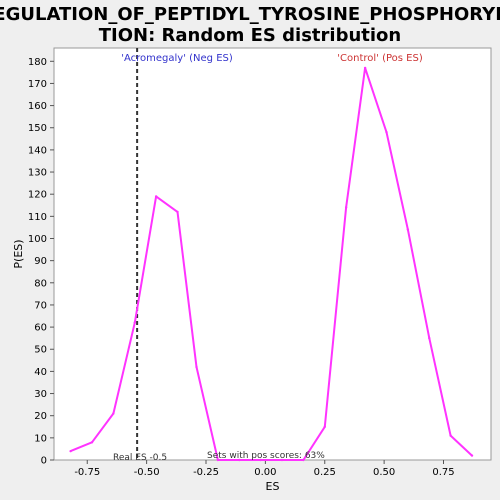  Describe the element at coordinates (266, 456) in the screenshot. I see `pos-scores-label: Sets with pos scores: 63%` at that location.